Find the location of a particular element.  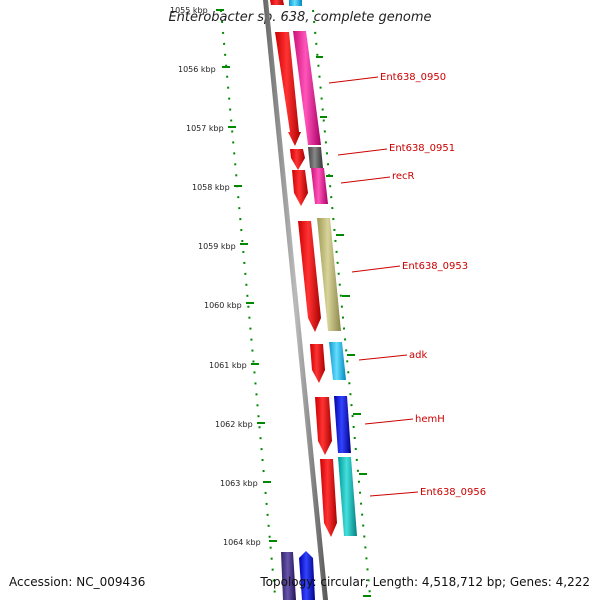

kbp-label: 1061 kbp is located at coordinates (228, 365).